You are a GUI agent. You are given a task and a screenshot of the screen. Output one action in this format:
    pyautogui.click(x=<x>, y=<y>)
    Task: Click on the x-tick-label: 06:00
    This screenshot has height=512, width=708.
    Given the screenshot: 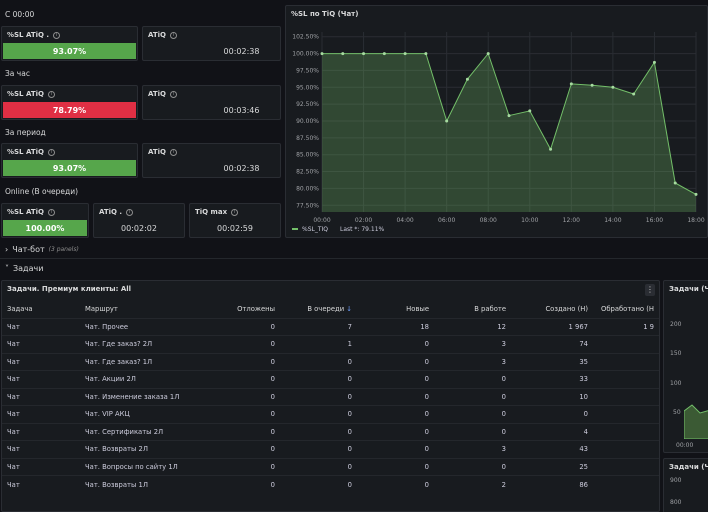 What is the action you would take?
    pyautogui.click(x=446, y=220)
    